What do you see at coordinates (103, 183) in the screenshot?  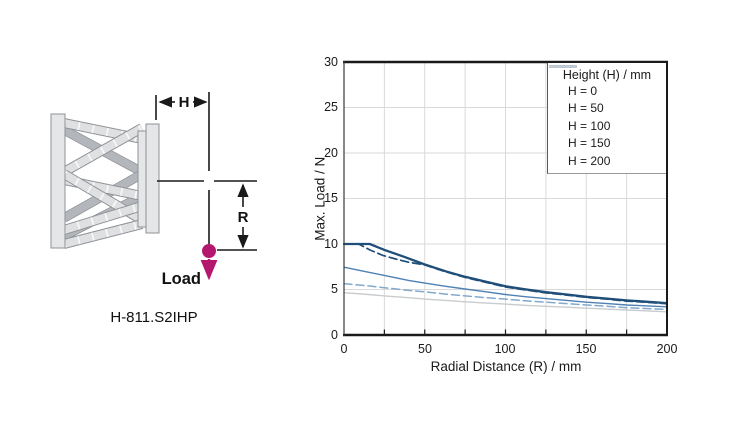 I see `hexapod-struts` at bounding box center [103, 183].